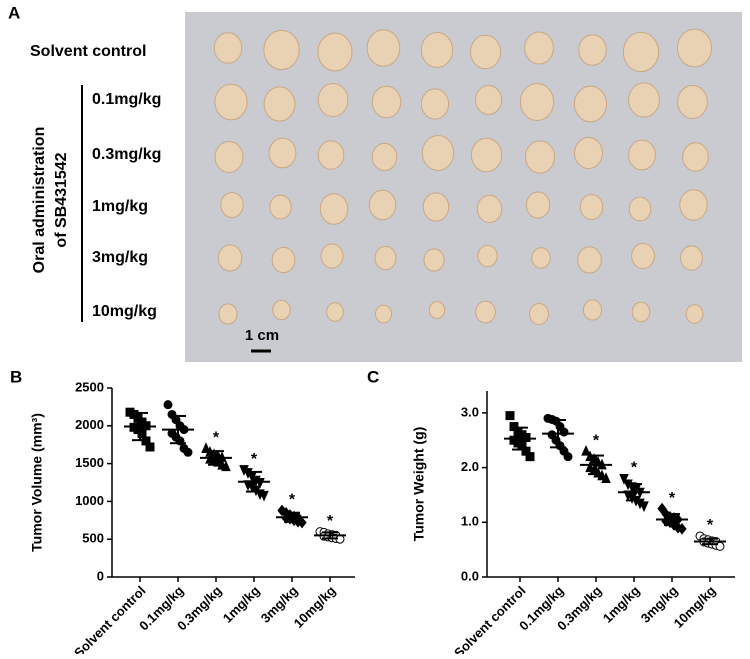  I want to click on group-label: Oral administration, so click(39, 200).